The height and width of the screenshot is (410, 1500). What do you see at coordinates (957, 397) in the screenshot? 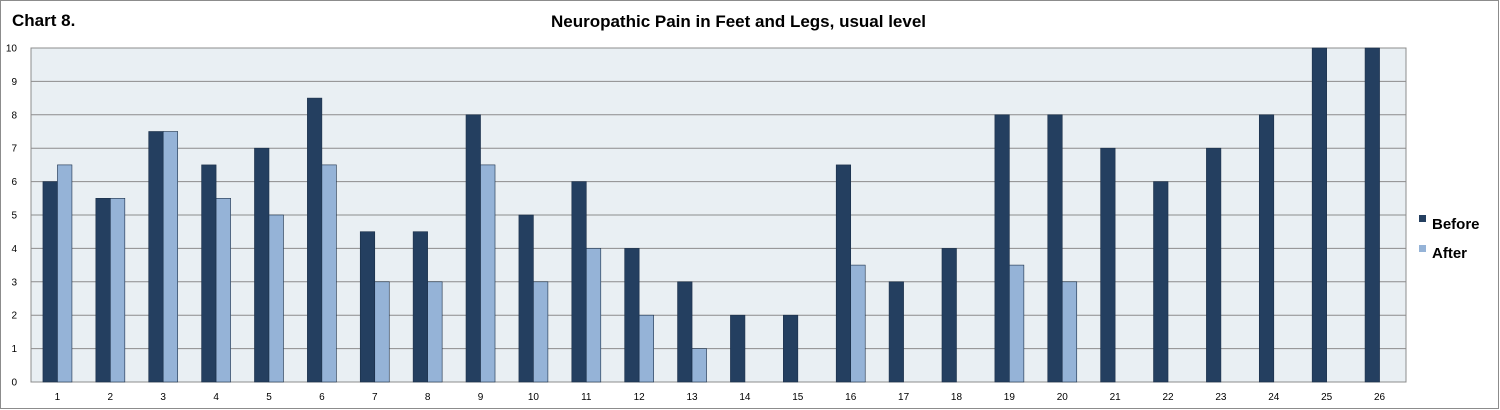
I see `x-tick-label: 18` at bounding box center [957, 397].